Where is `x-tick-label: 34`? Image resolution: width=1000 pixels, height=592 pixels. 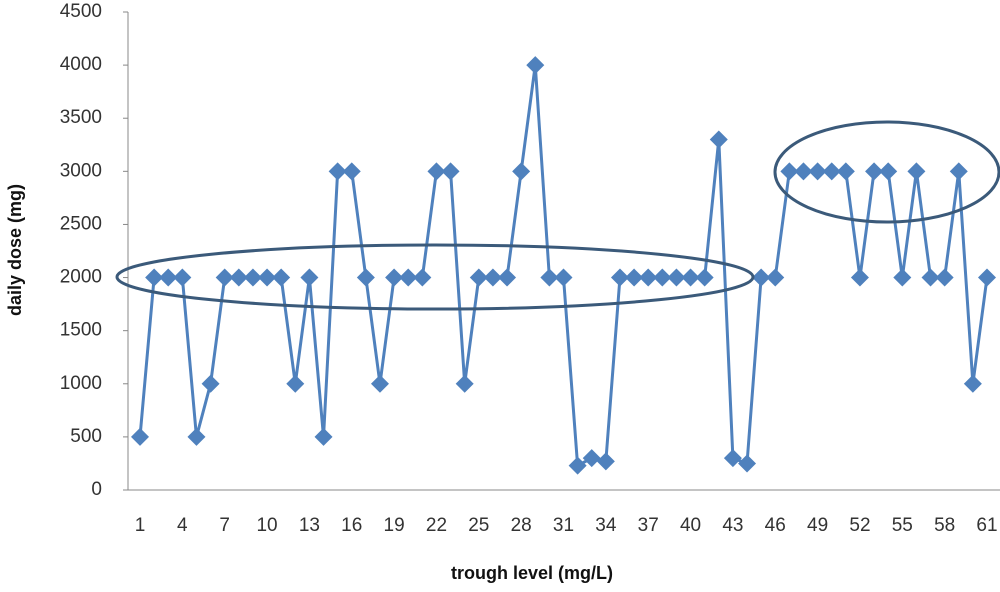 x-tick-label: 34 is located at coordinates (606, 525).